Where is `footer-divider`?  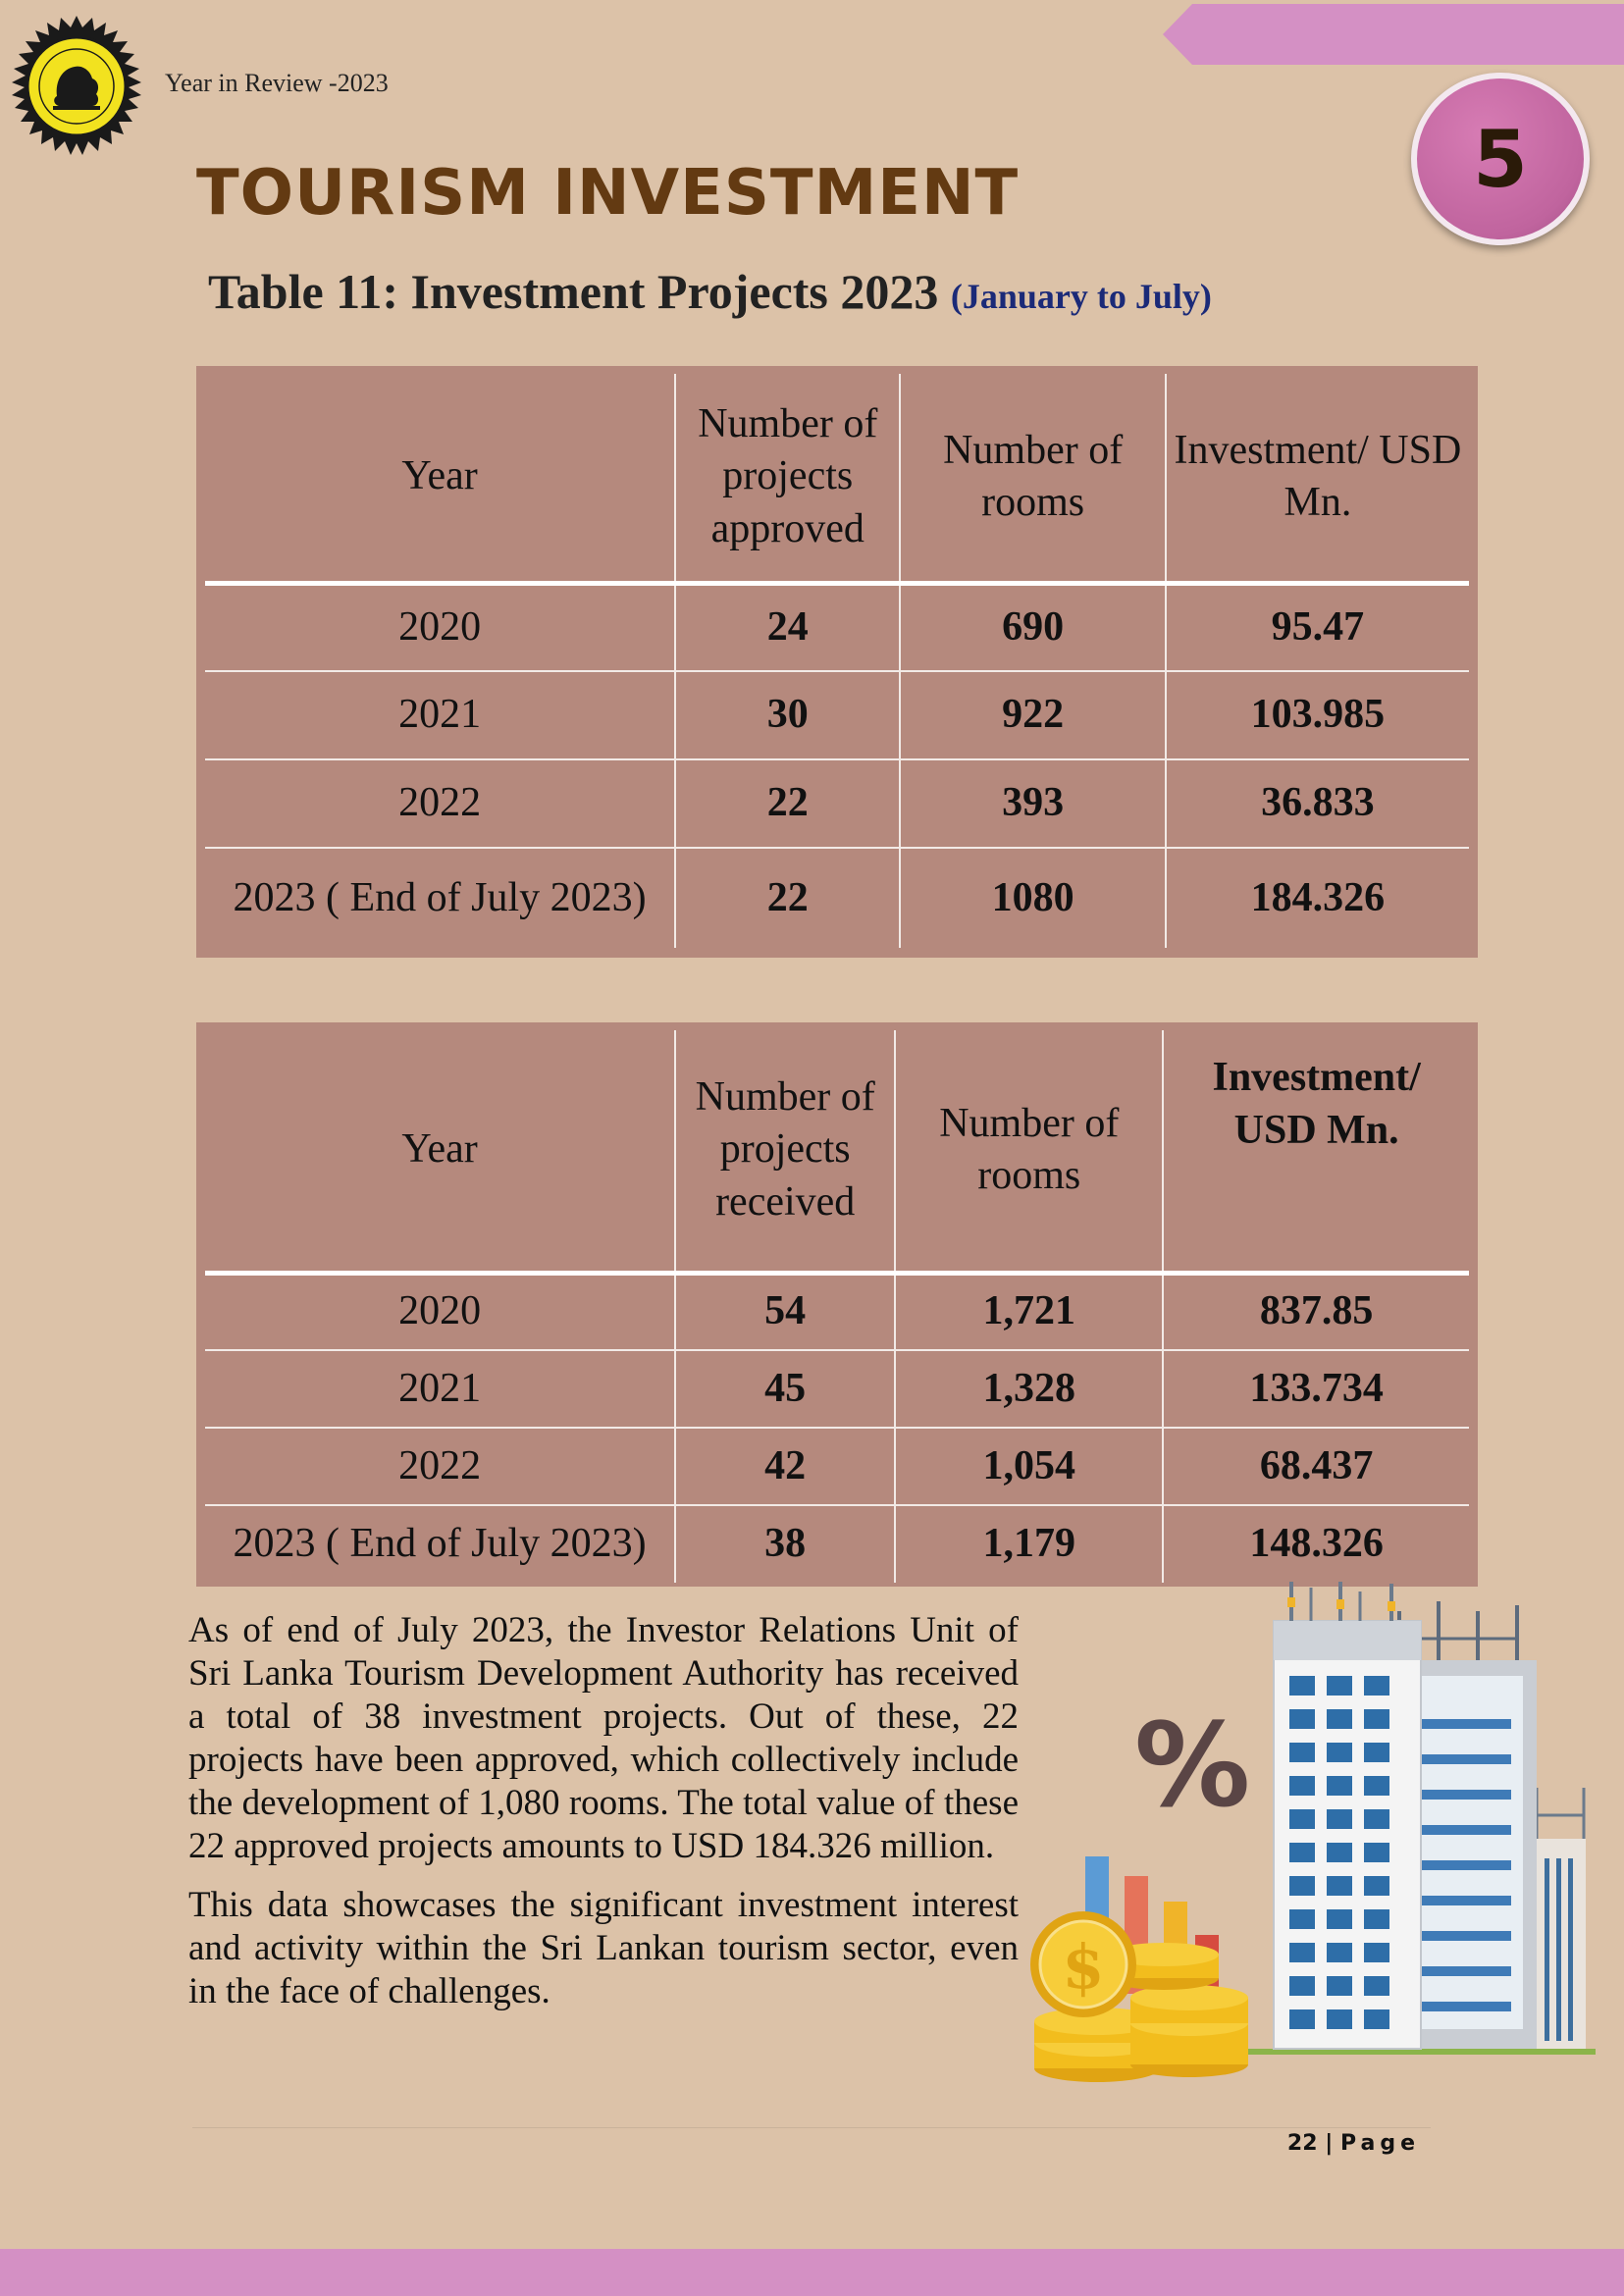
footer-divider is located at coordinates (811, 2127).